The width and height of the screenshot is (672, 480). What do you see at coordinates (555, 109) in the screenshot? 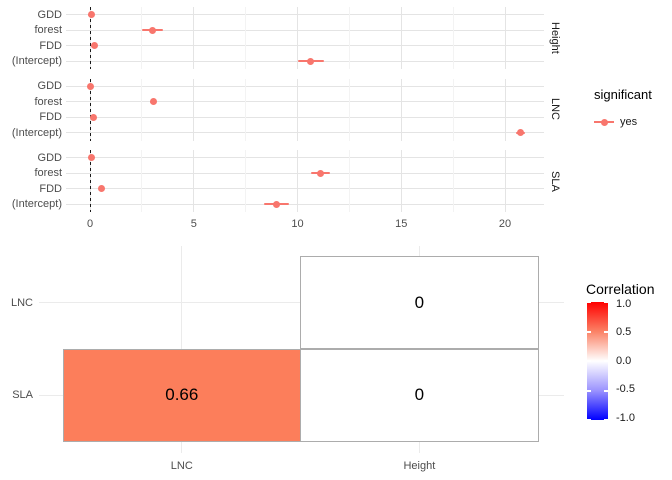
I see `facet-strip-lnc: LNC` at bounding box center [555, 109].